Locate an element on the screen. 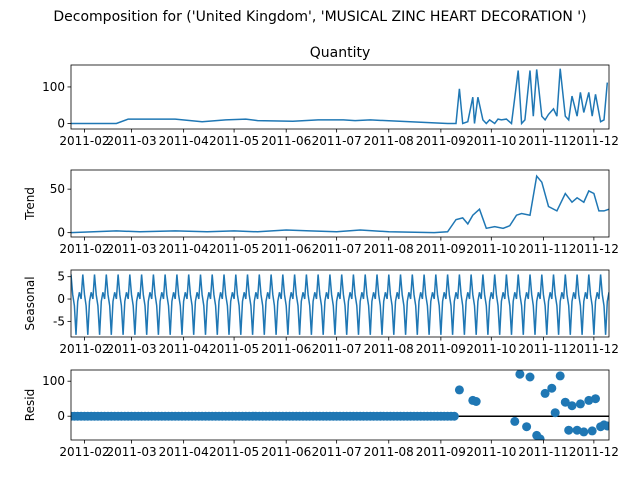  observed-plot-area is located at coordinates (340, 97).